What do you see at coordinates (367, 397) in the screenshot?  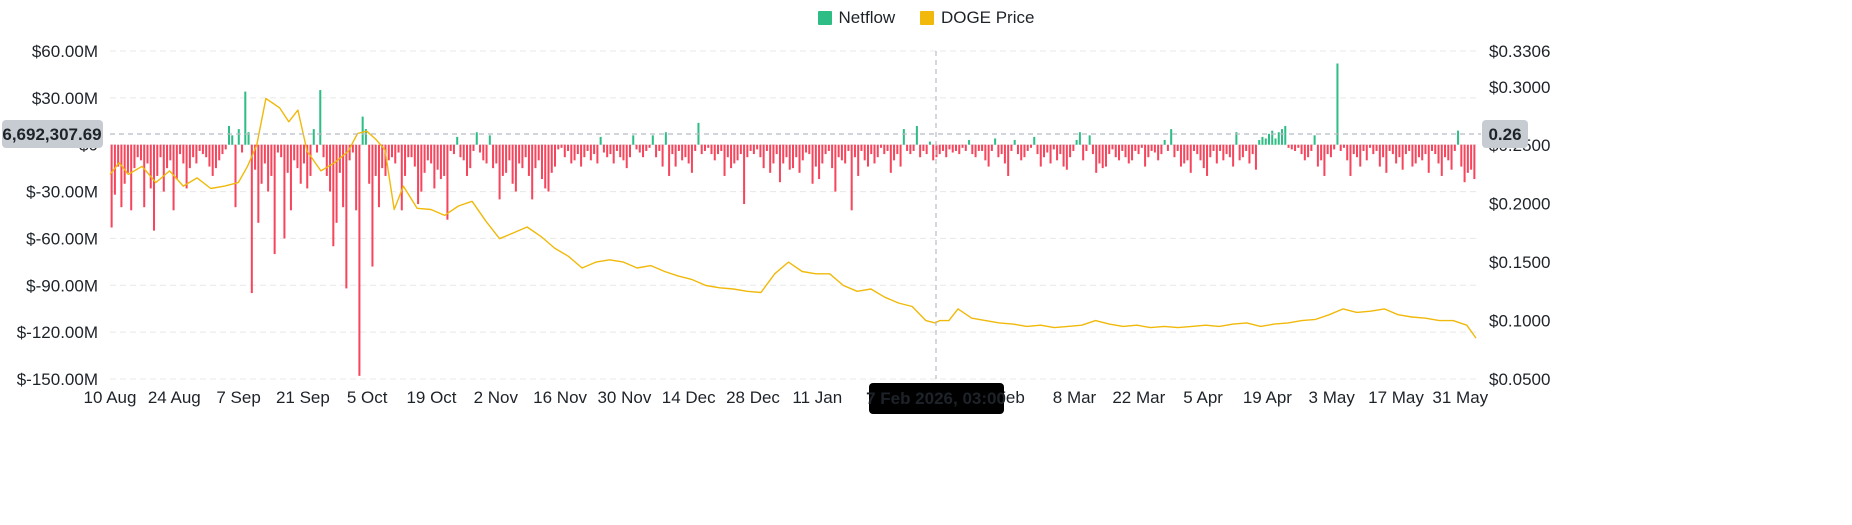 I see `x-tick-label: 5 Oct` at bounding box center [367, 397].